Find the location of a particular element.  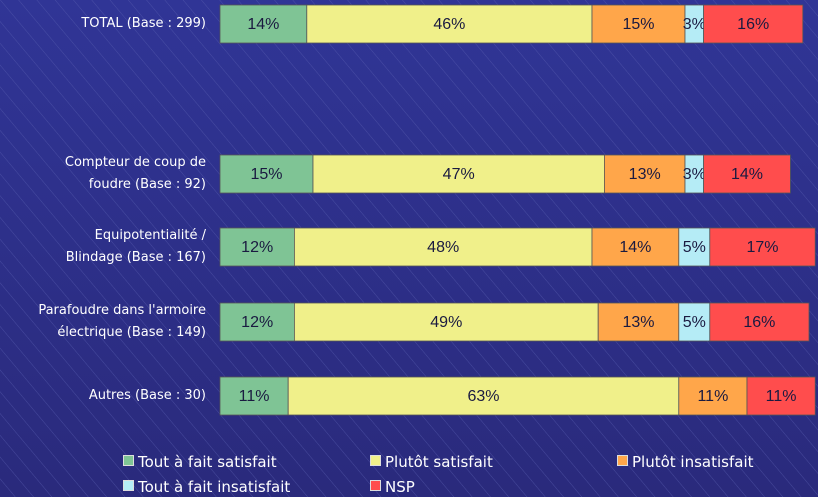

legend-label: NSP is located at coordinates (400, 487).